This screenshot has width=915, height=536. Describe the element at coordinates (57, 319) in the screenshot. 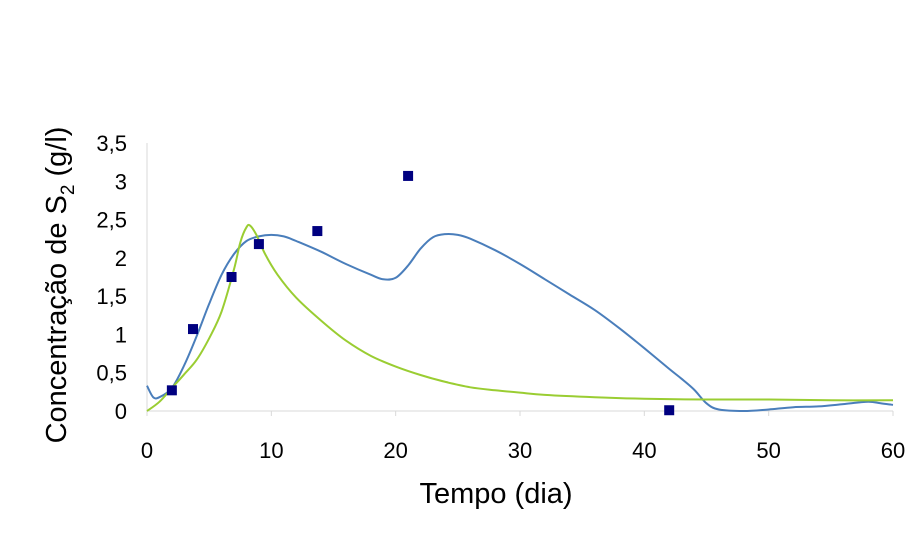

I see `y-axis-title-main: Concentração de S` at that location.